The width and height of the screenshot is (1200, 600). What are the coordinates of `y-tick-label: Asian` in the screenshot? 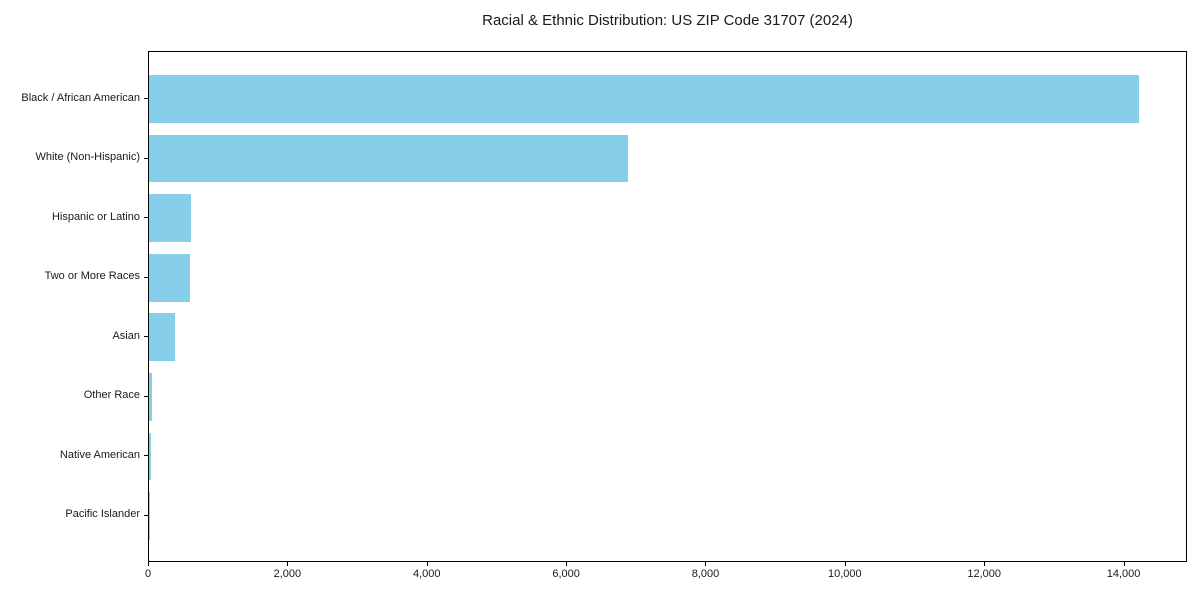 It's located at (126, 335).